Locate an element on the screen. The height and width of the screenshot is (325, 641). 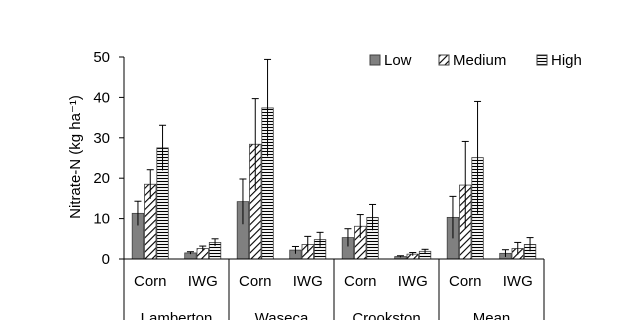
y-tick-label: 50 is located at coordinates (101, 57).